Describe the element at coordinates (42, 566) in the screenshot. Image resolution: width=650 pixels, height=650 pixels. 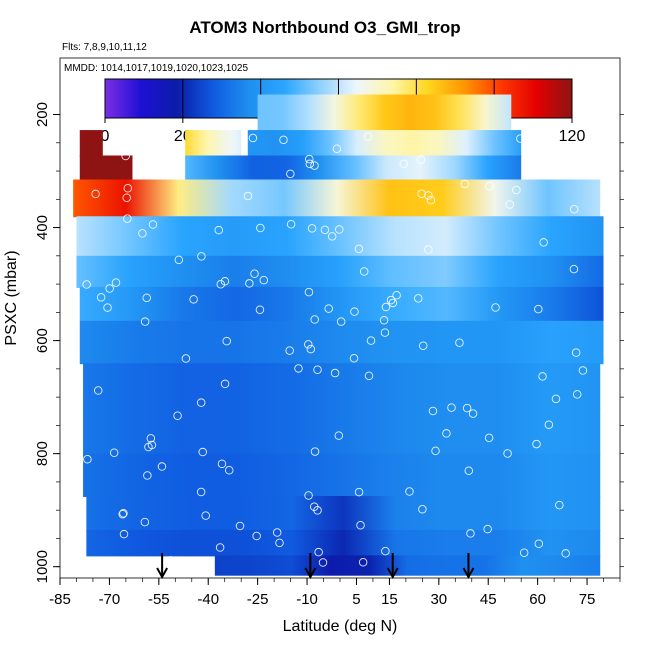
I see `y-tick-label: 1000` at that location.